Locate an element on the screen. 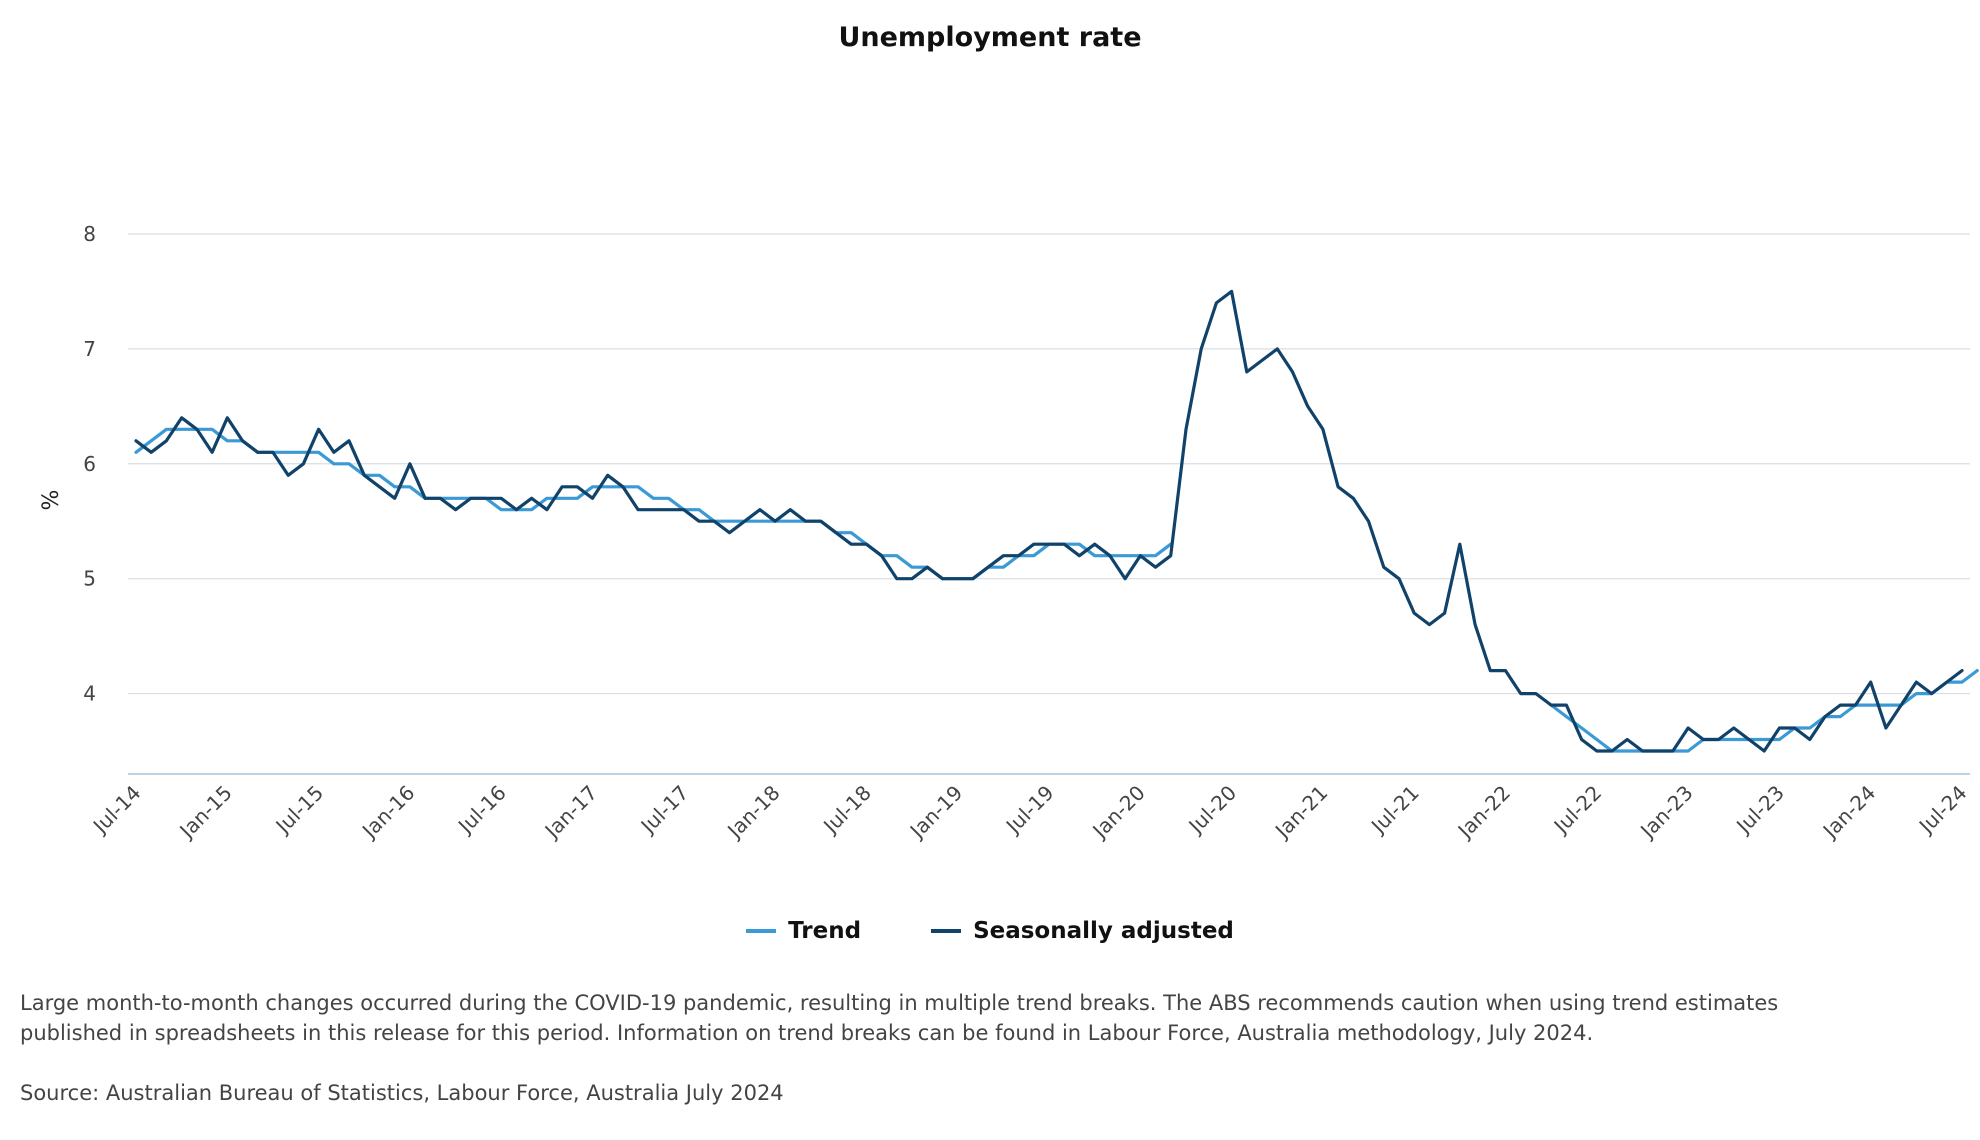 The image size is (1980, 1140). seasonally-adjusted-swatch-icon is located at coordinates (946, 931).